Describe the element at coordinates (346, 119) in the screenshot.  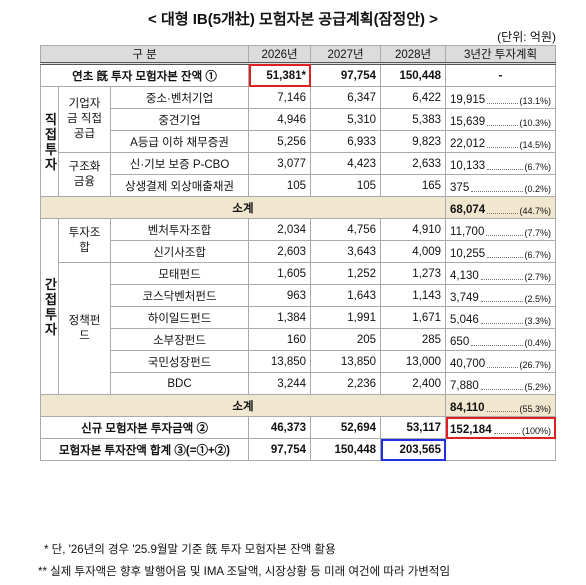
I see `value: 5,310` at that location.